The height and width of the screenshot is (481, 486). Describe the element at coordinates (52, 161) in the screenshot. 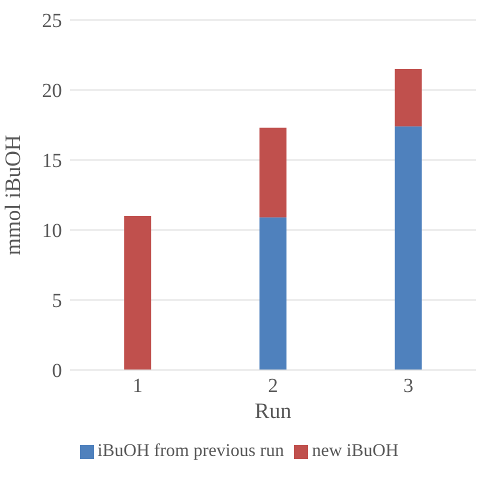

I see `y-tick-label: 15` at that location.